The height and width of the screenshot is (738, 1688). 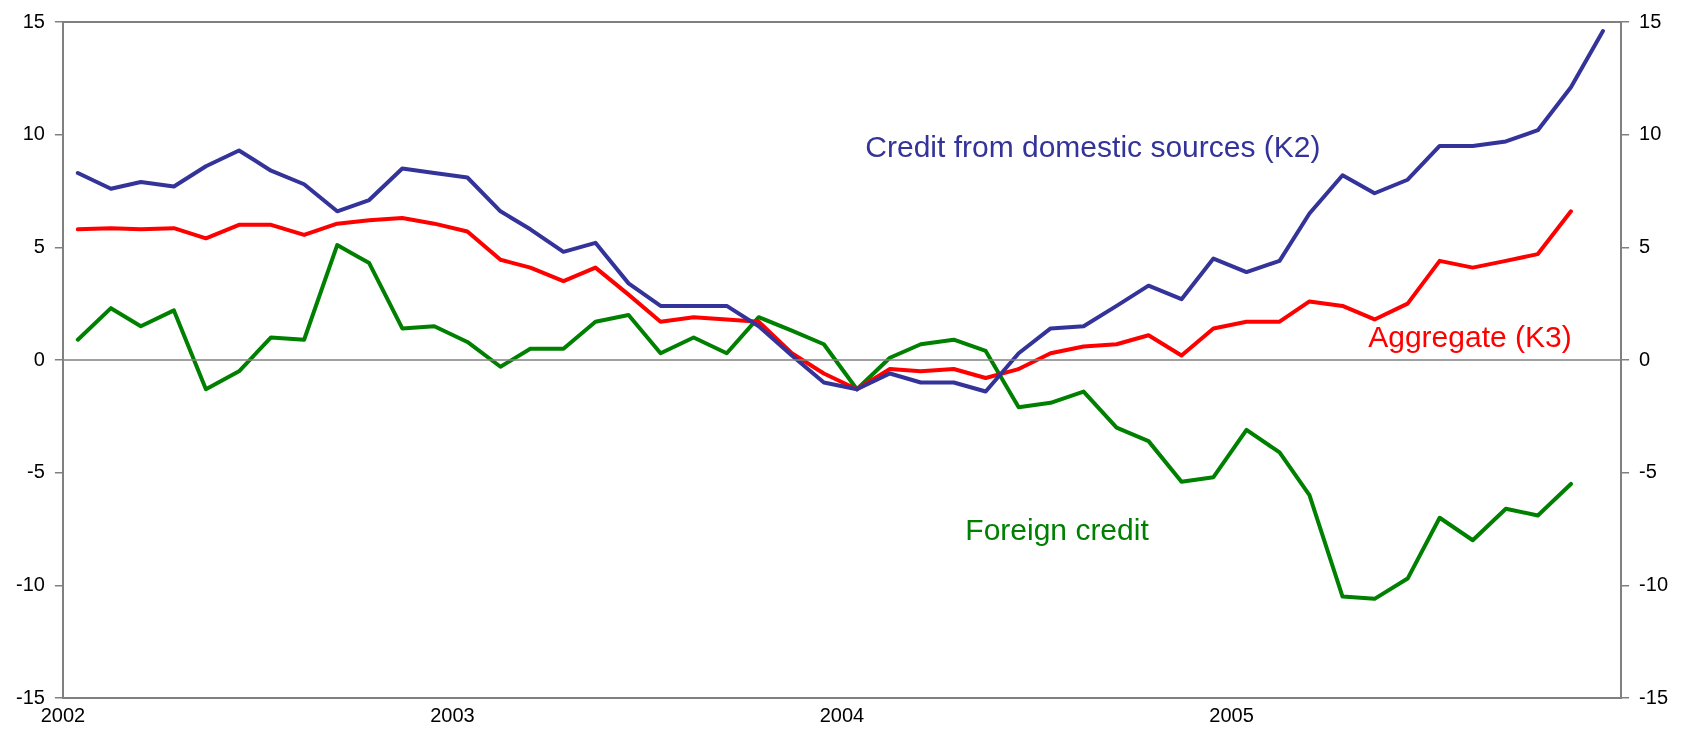 What do you see at coordinates (1231, 714) in the screenshot?
I see `x-tick-label: 2005` at bounding box center [1231, 714].